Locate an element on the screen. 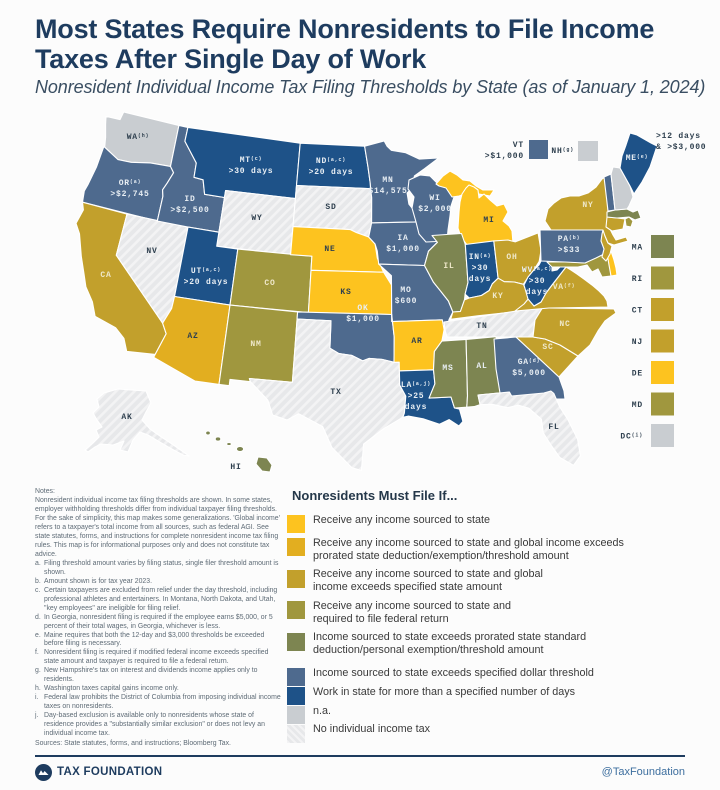 Image resolution: width=720 pixels, height=790 pixels. svg-text: ID is located at coordinates (189, 199).